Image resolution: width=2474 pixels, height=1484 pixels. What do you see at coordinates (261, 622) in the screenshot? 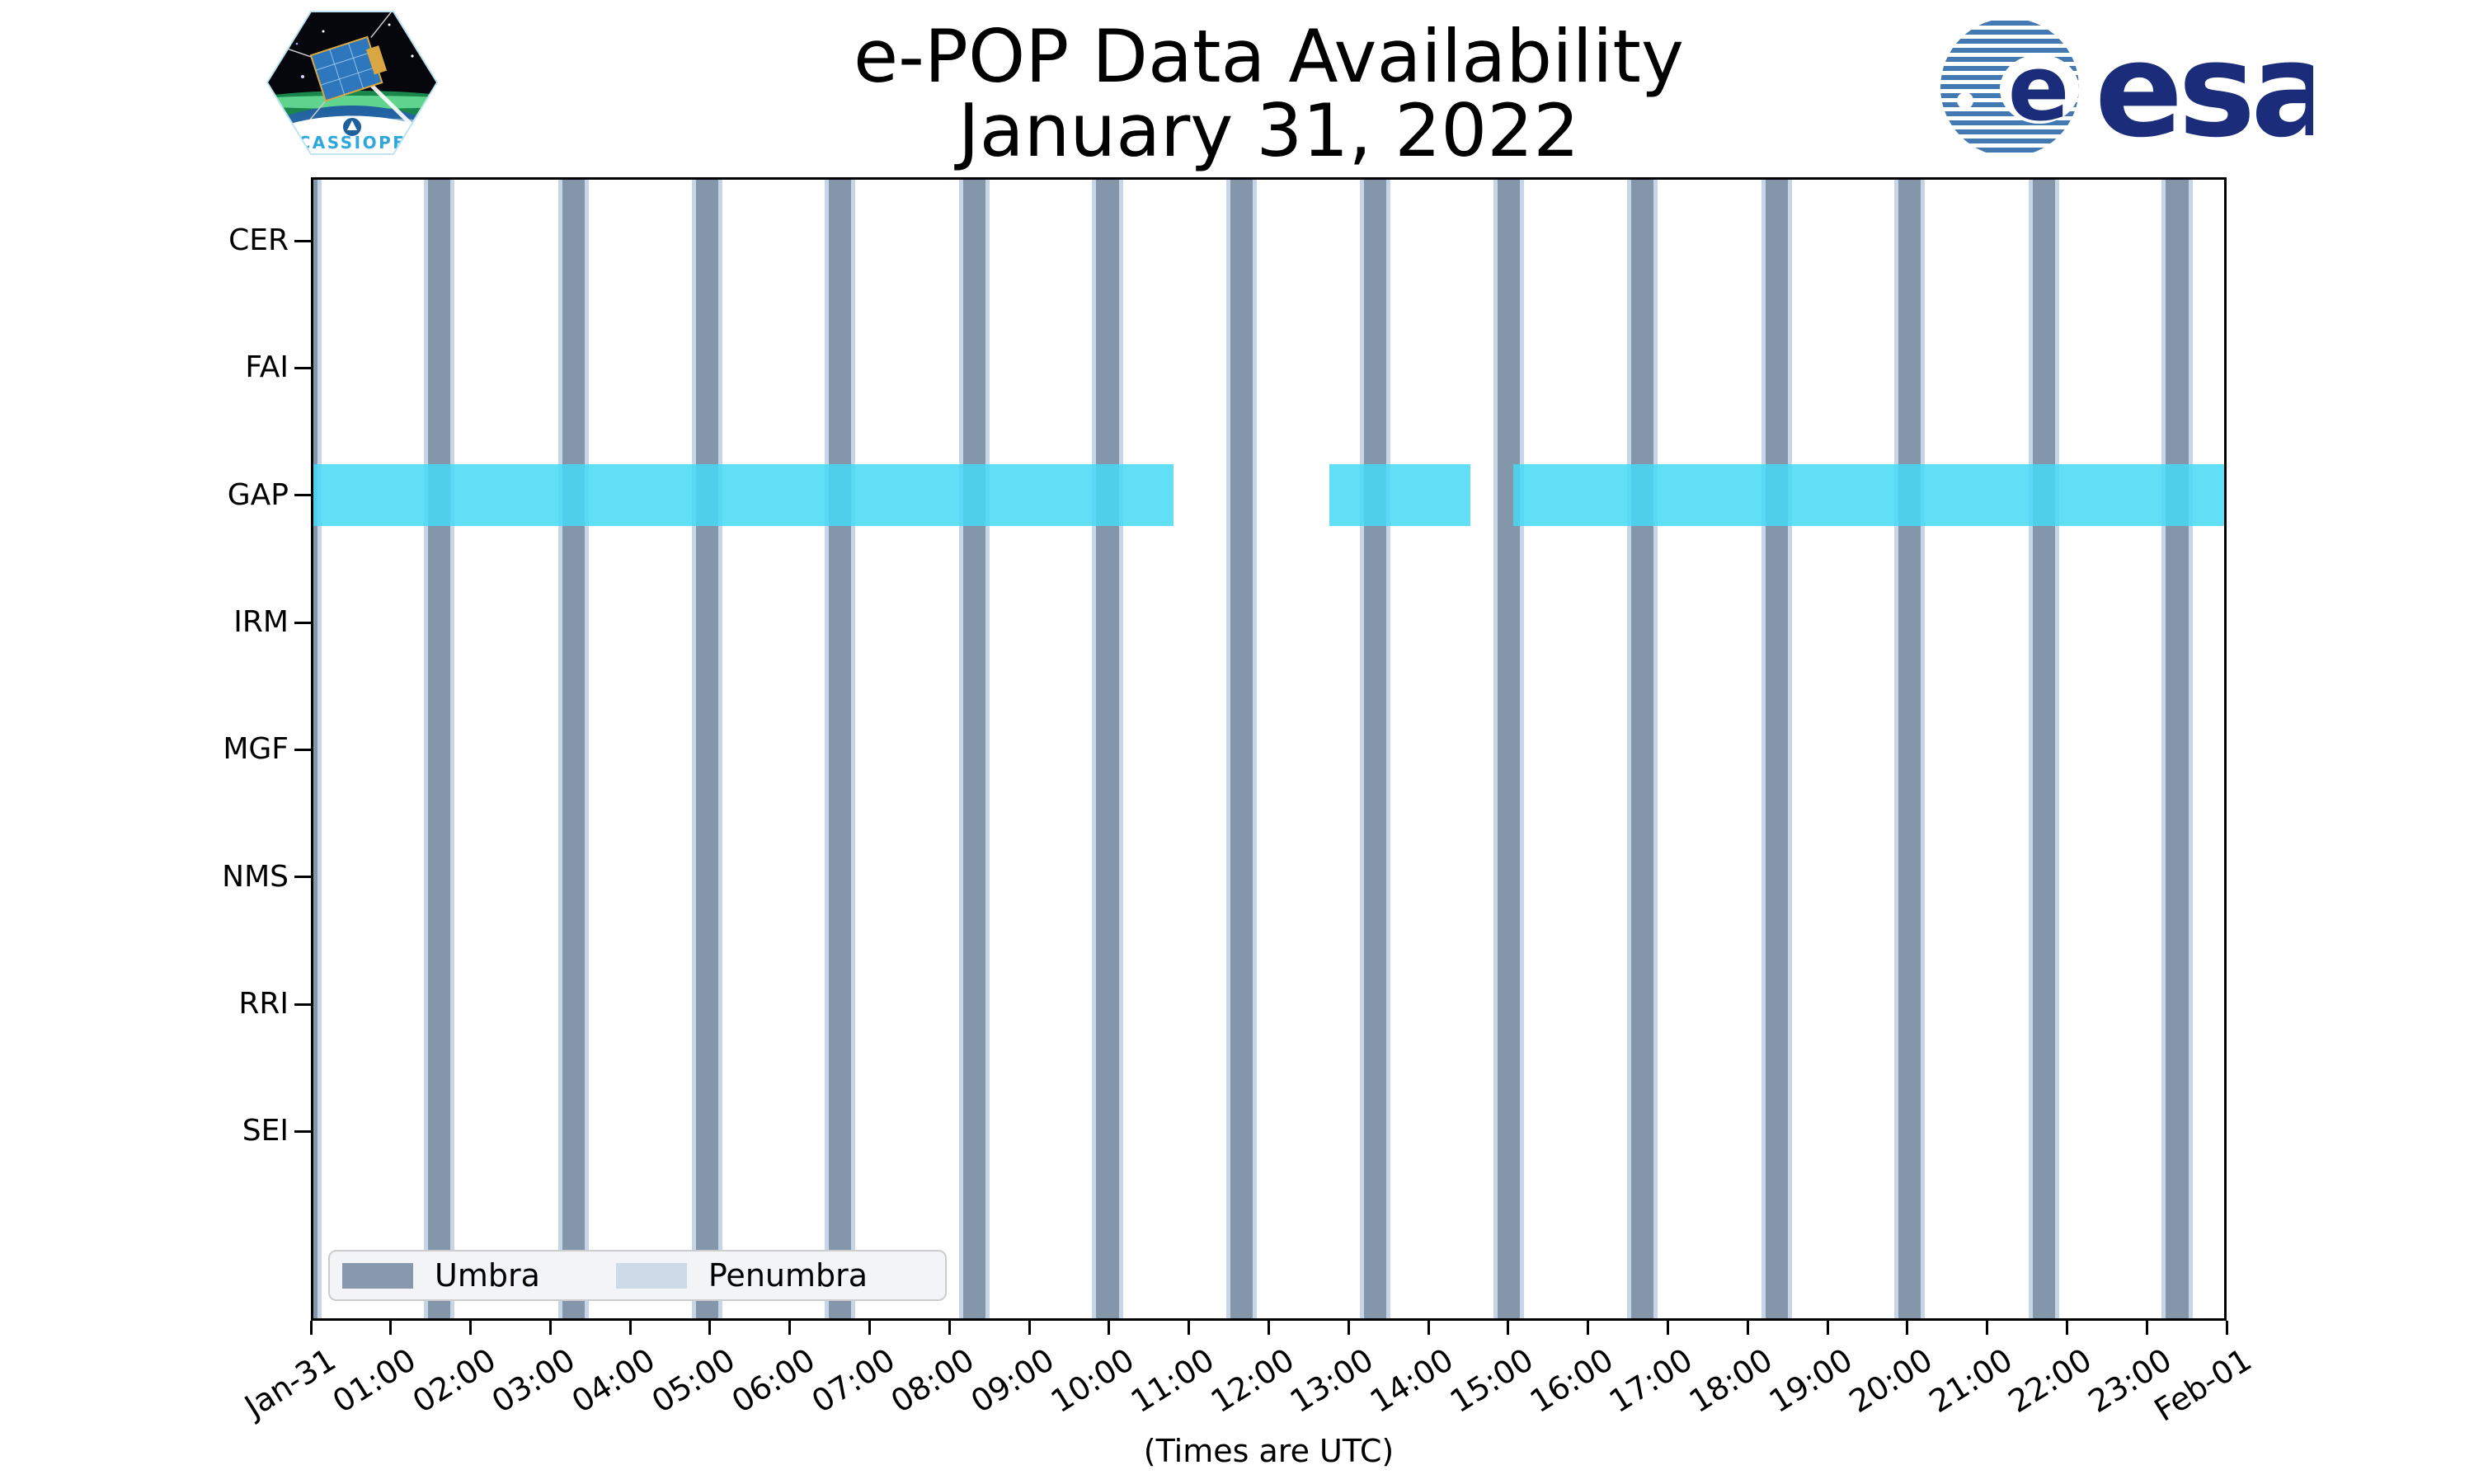
I see `y-tick-label-irm: IRM` at bounding box center [261, 622].